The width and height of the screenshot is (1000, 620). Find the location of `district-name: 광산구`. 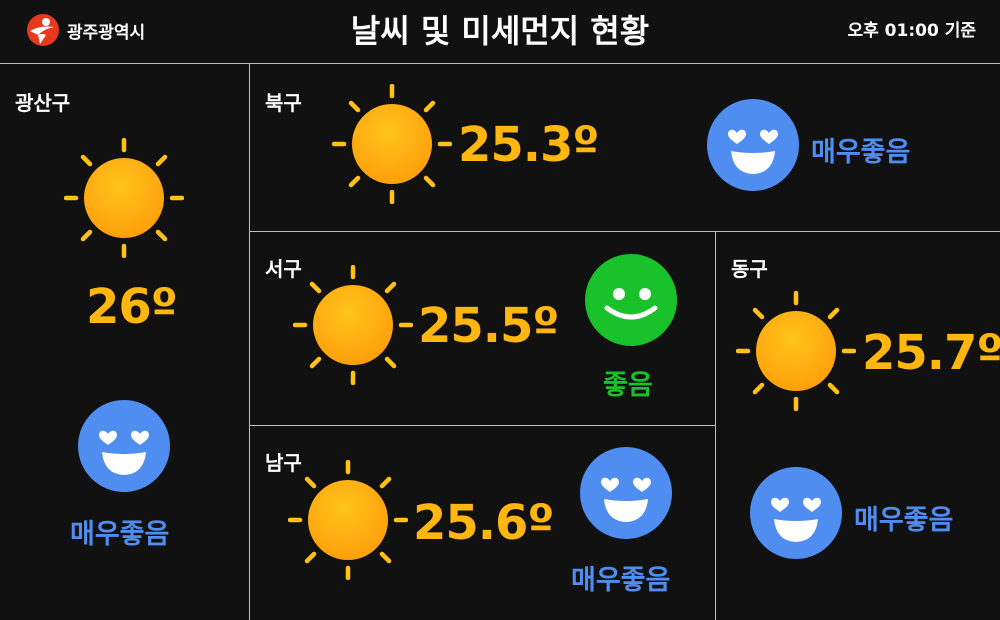

district-name: 광산구 is located at coordinates (43, 103).